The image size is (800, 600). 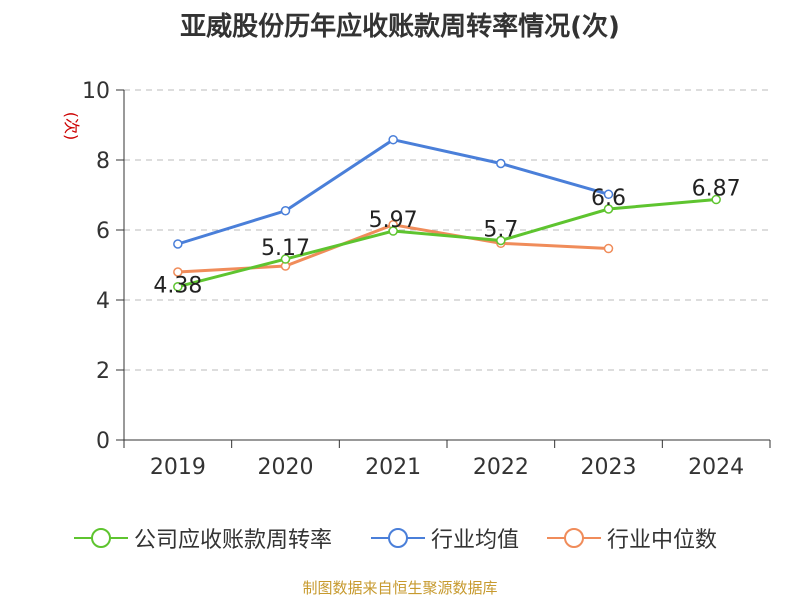 What do you see at coordinates (500, 230) in the screenshot?
I see `data-label-2022: 5.7` at bounding box center [500, 230].